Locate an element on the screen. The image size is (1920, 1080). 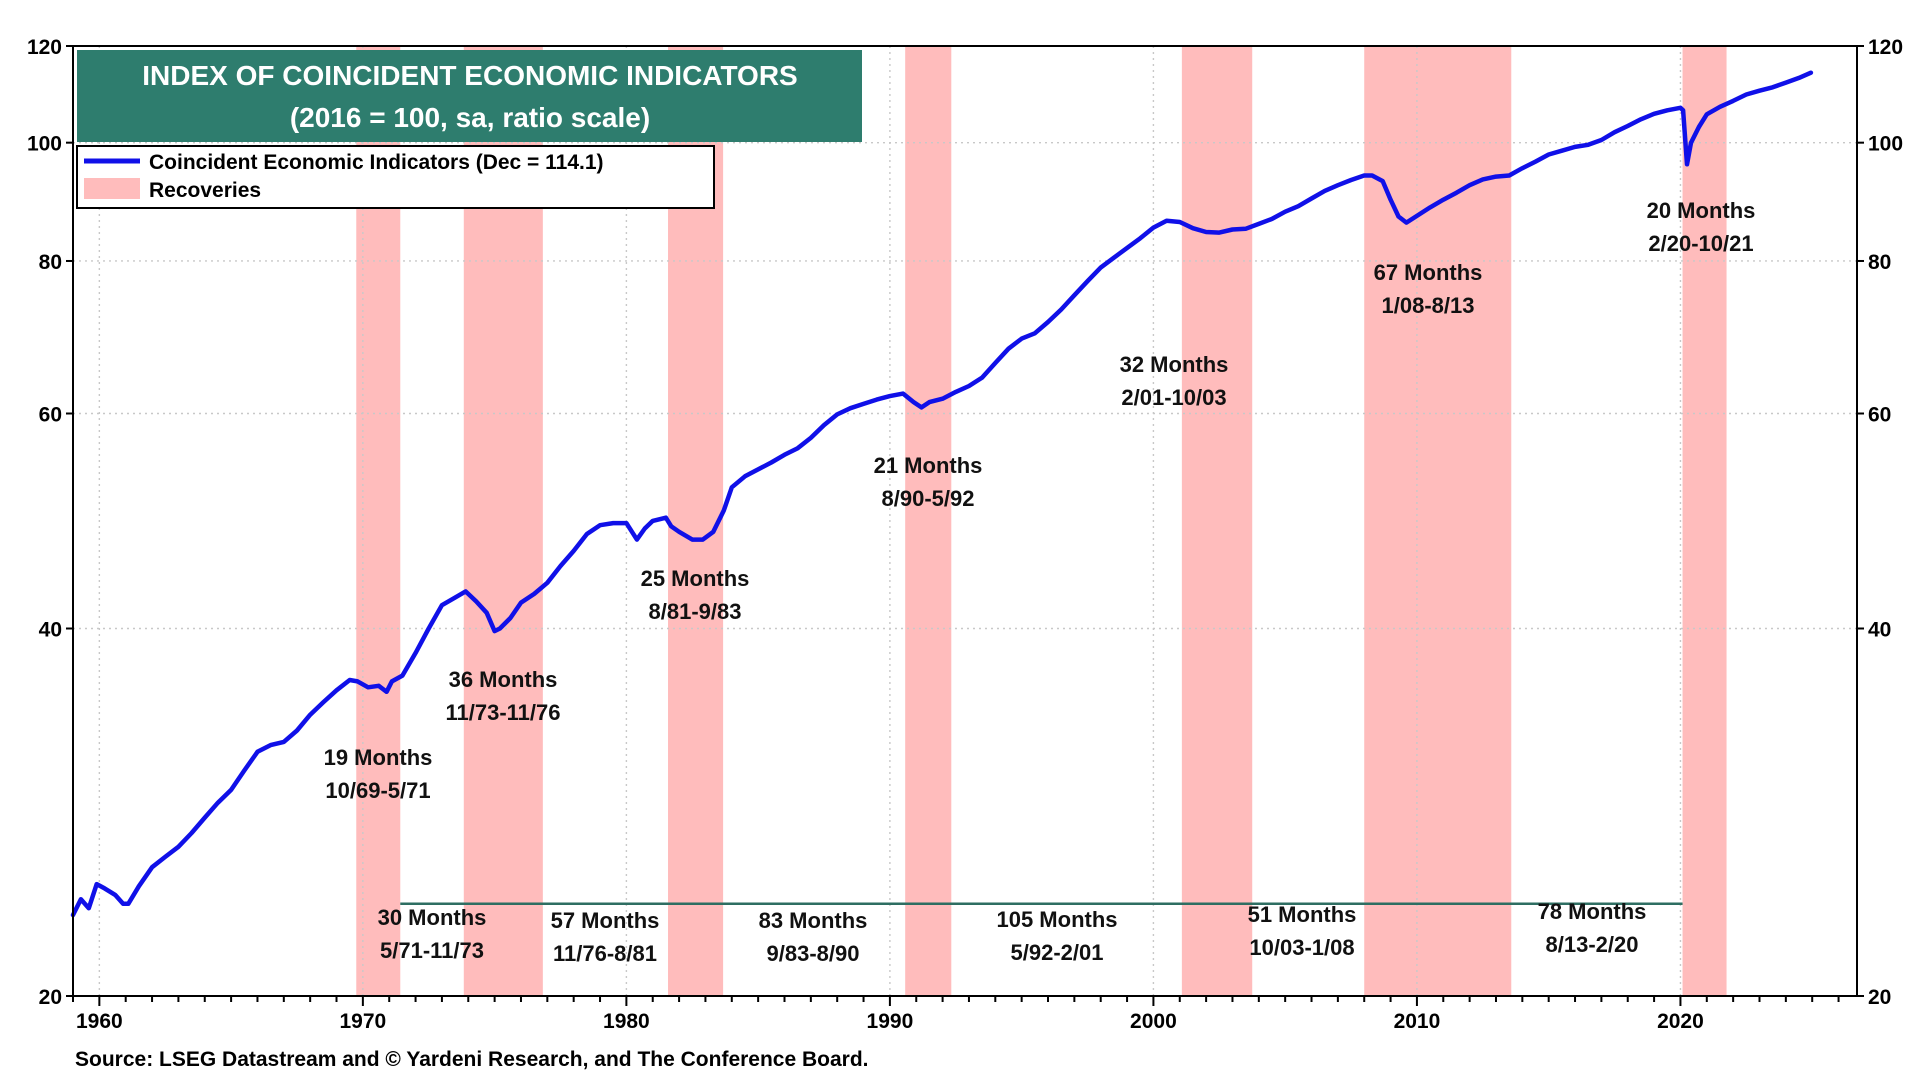
x-tick-label: 1990 is located at coordinates (890, 1021).